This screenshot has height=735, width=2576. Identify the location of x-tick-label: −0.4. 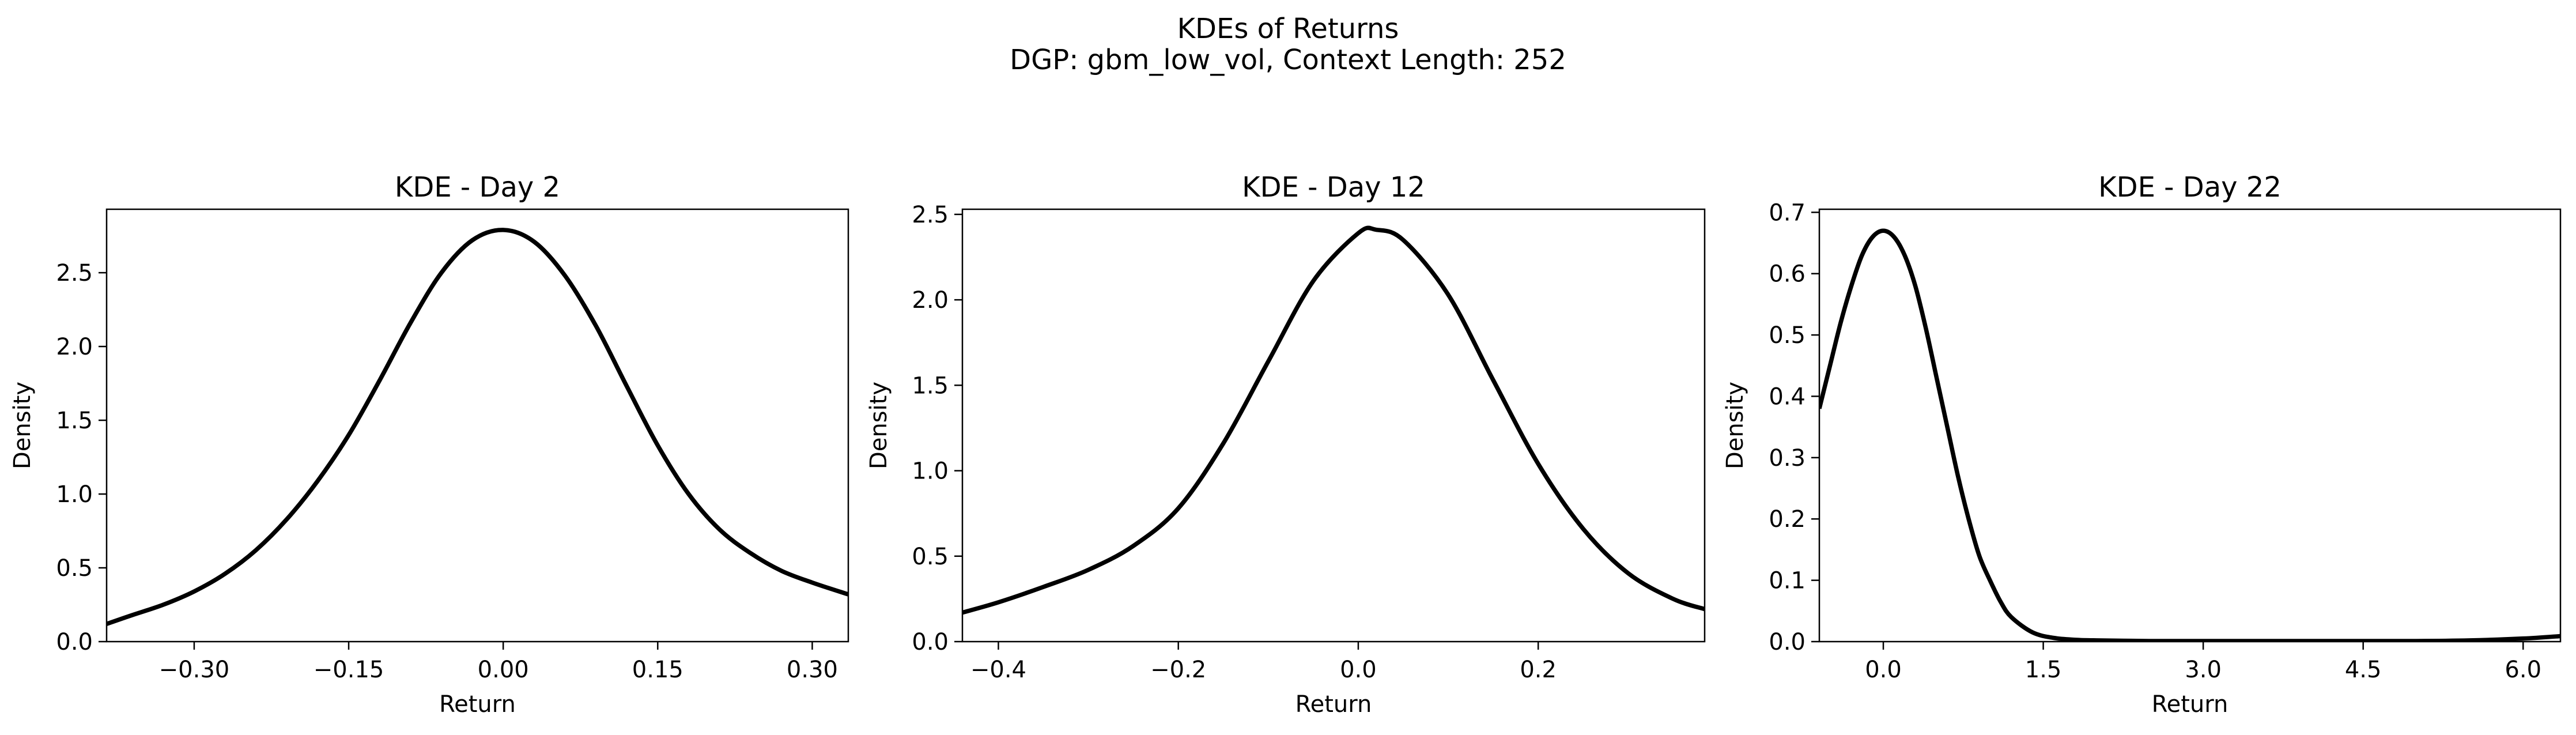
(998, 670).